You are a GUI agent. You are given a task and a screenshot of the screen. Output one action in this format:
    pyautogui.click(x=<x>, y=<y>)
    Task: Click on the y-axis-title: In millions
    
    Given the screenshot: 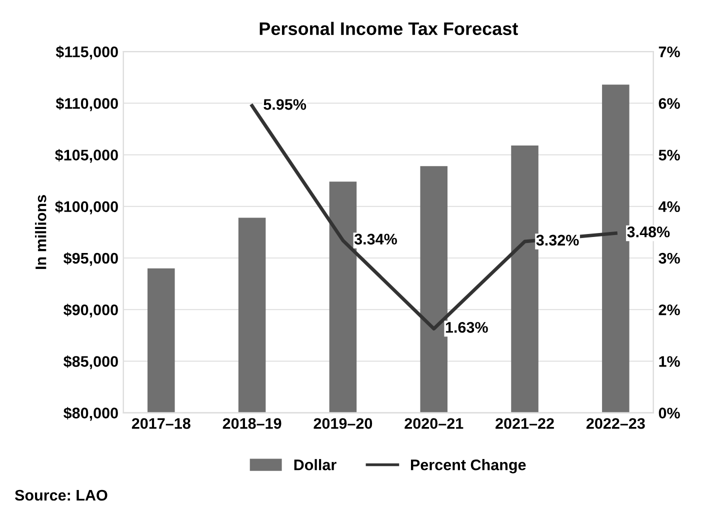 What is the action you would take?
    pyautogui.click(x=40, y=232)
    